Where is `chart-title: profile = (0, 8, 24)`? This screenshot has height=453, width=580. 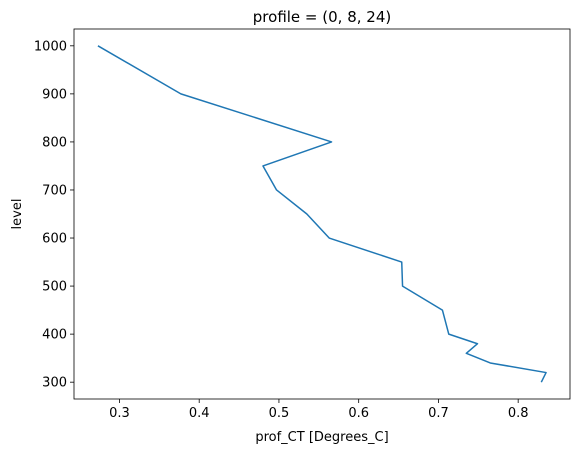
chart-title: profile = (0, 8, 24) is located at coordinates (322, 17).